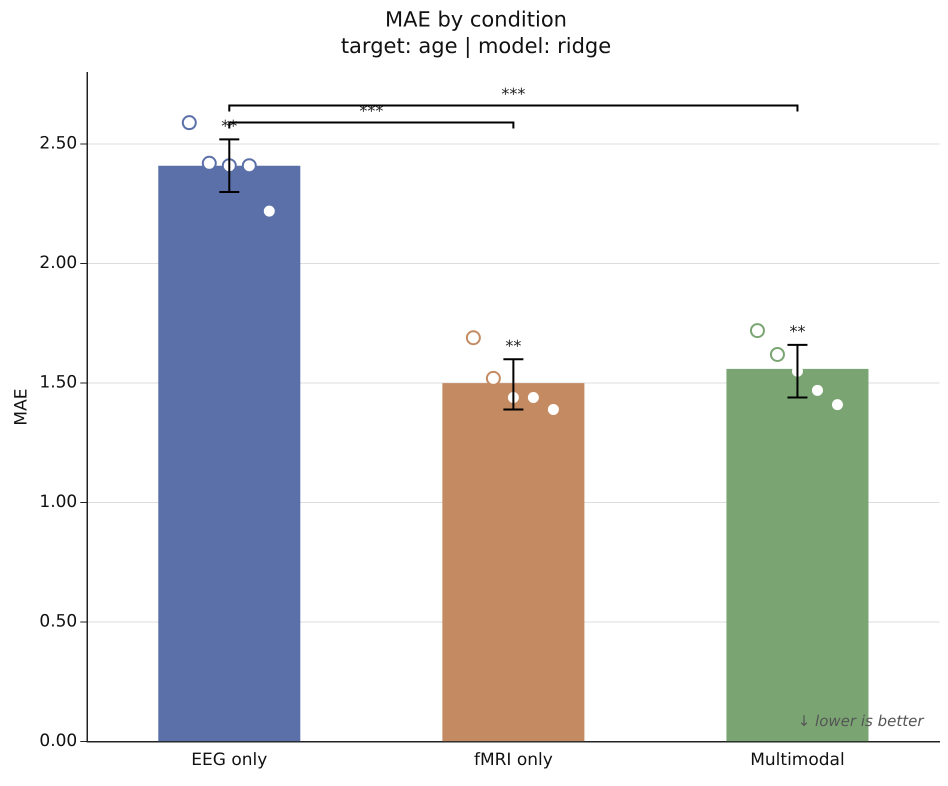 The width and height of the screenshot is (948, 786). I want to click on chart-subtitle: target: age | model: ridge, so click(476, 46).